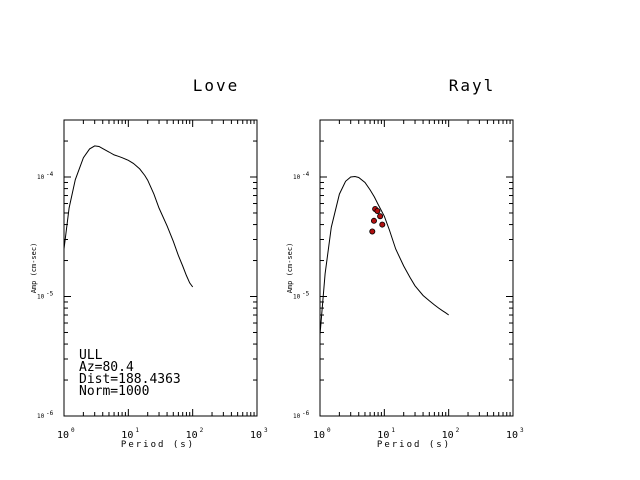  What do you see at coordinates (91, 355) in the screenshot?
I see `station-label: ULL` at bounding box center [91, 355].